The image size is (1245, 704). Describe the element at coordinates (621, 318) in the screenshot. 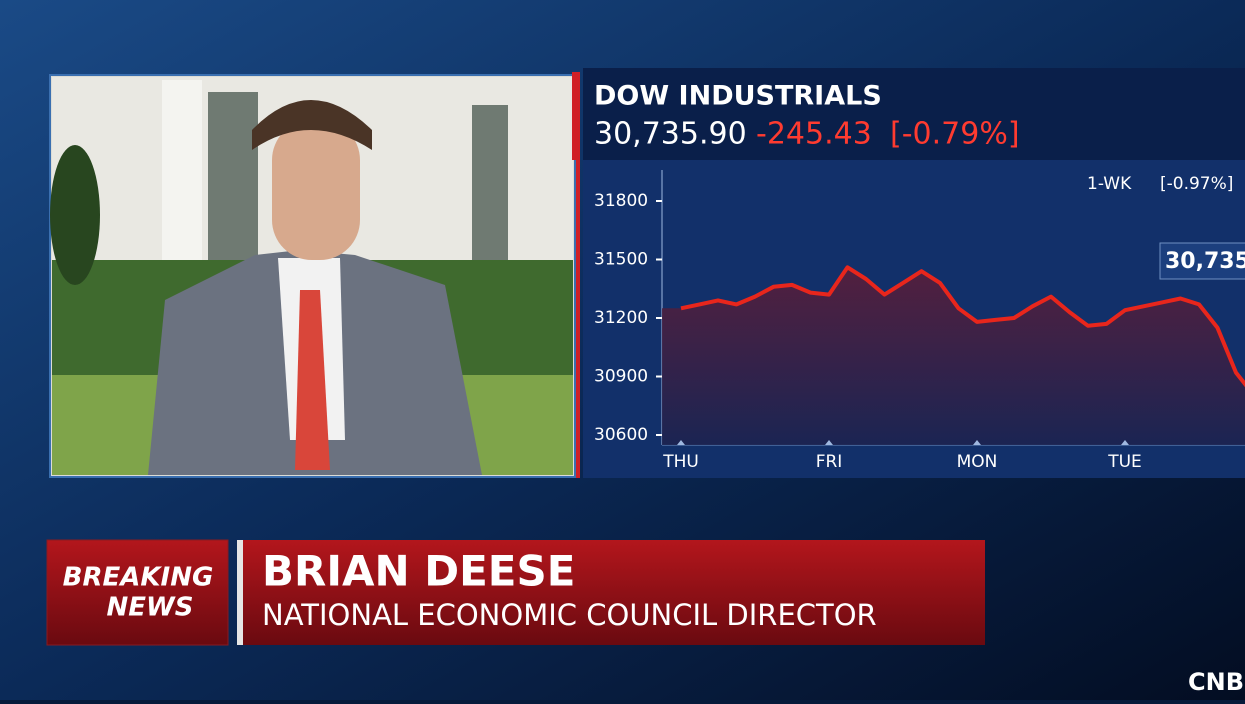

I see `y-tick-label: 31200` at that location.